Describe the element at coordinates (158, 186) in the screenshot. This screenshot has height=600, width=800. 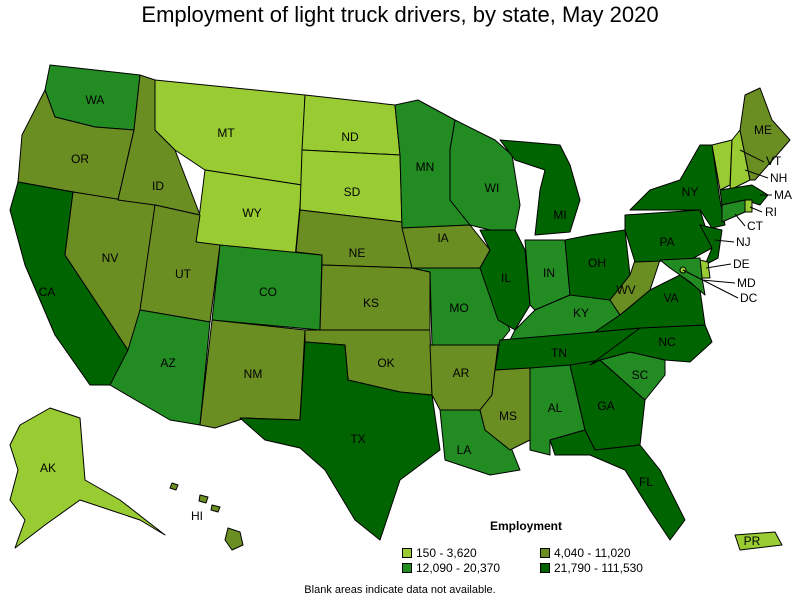
I see `label-id: ID` at that location.